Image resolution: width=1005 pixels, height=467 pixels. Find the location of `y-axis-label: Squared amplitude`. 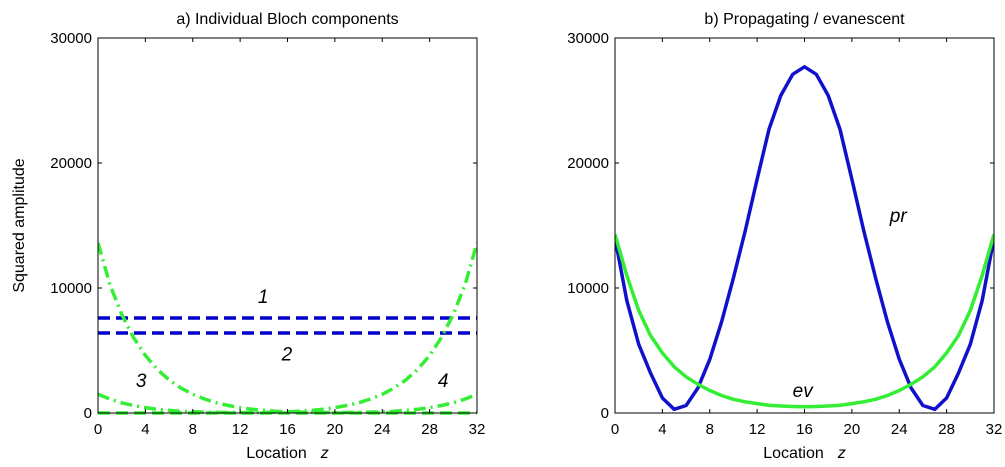

y-axis-label: Squared amplitude is located at coordinates (19, 225).